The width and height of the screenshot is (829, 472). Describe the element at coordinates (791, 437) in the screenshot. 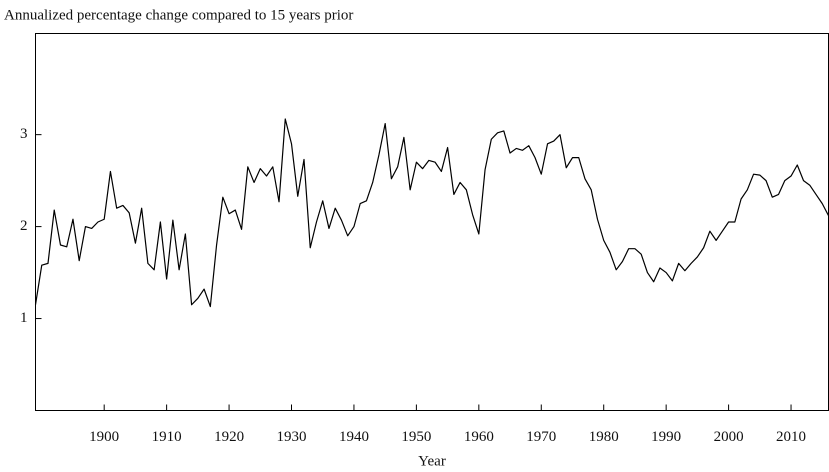

I see `x-tick-label: 2010` at that location.